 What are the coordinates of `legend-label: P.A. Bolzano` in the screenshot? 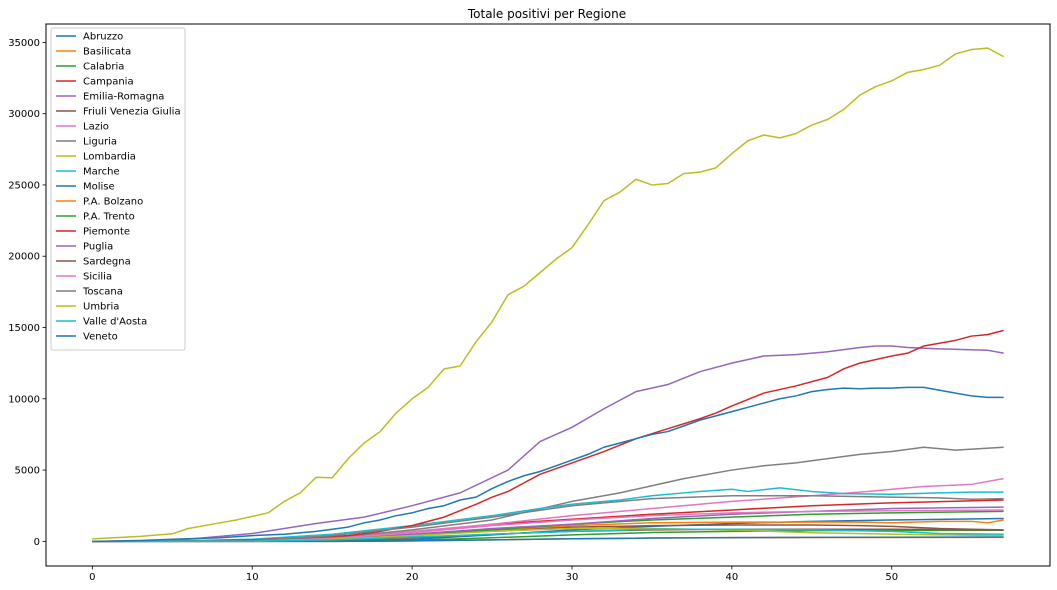 It's located at (113, 202).